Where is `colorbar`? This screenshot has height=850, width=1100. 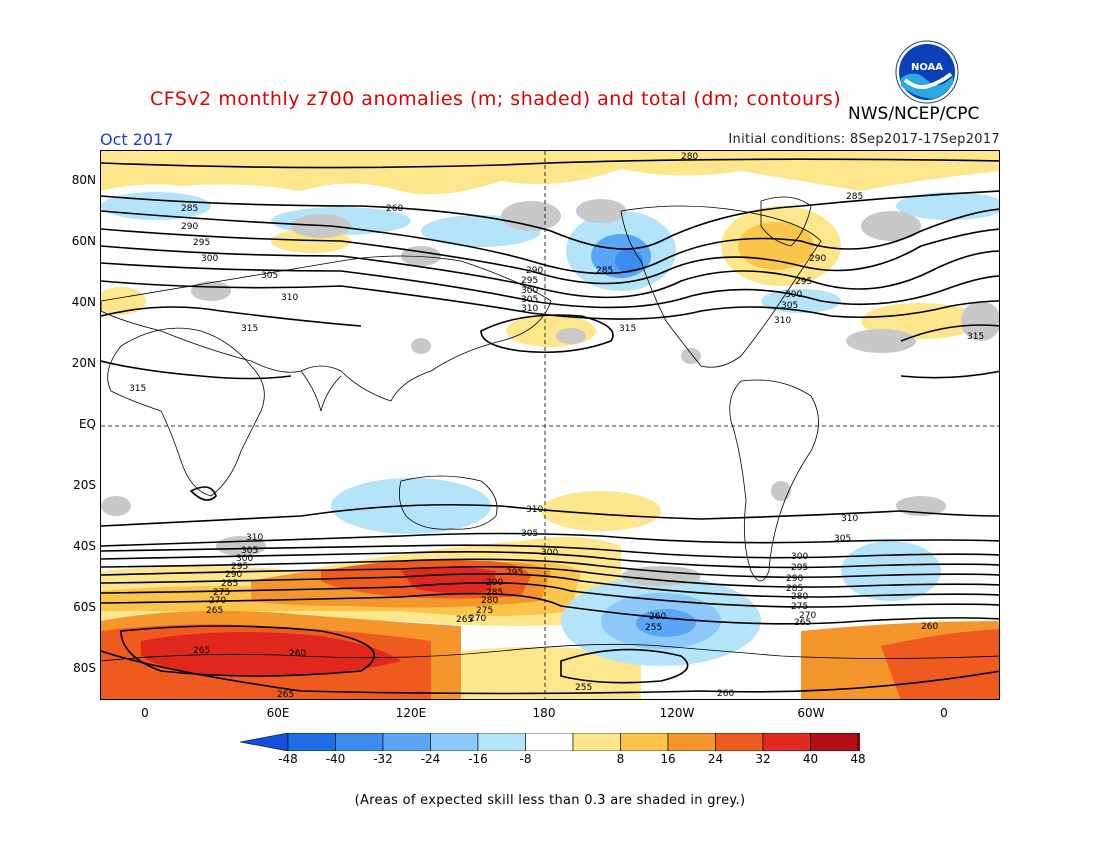
colorbar is located at coordinates (550, 742).